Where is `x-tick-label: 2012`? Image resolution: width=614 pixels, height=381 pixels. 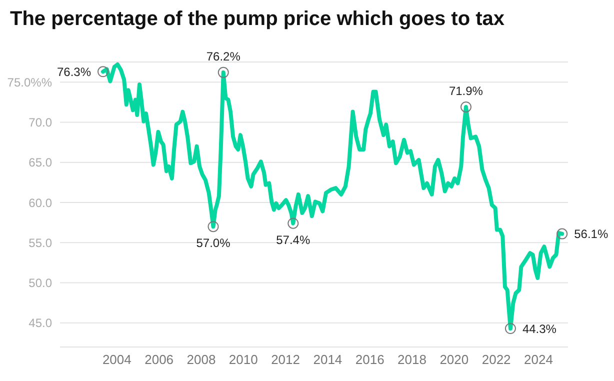 x-tick-label: 2012 is located at coordinates (285, 360).